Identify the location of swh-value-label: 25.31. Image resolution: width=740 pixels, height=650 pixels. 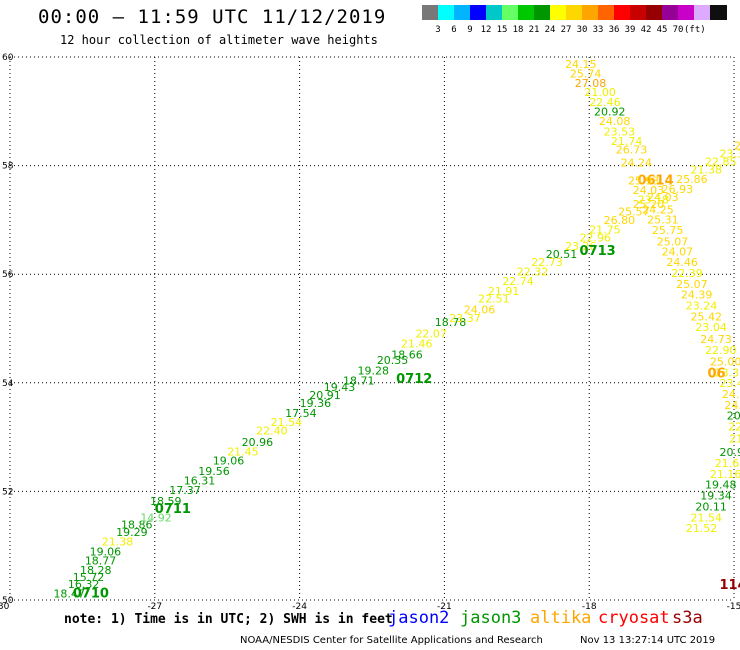
(663, 220).